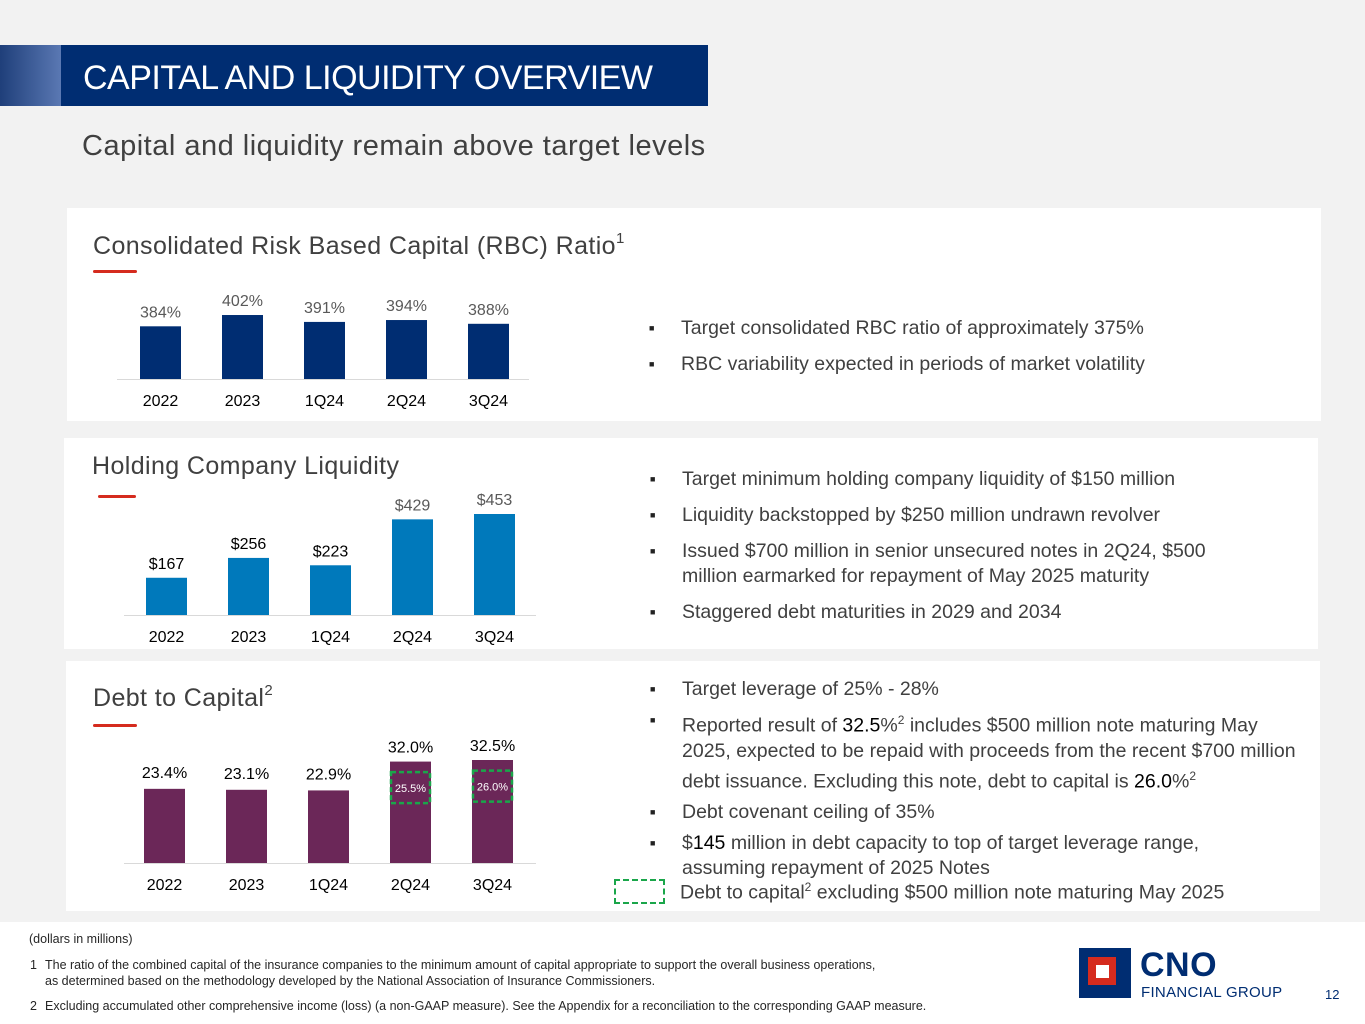 The height and width of the screenshot is (1024, 1365). Describe the element at coordinates (406, 306) in the screenshot. I see `data-label: 394%` at that location.